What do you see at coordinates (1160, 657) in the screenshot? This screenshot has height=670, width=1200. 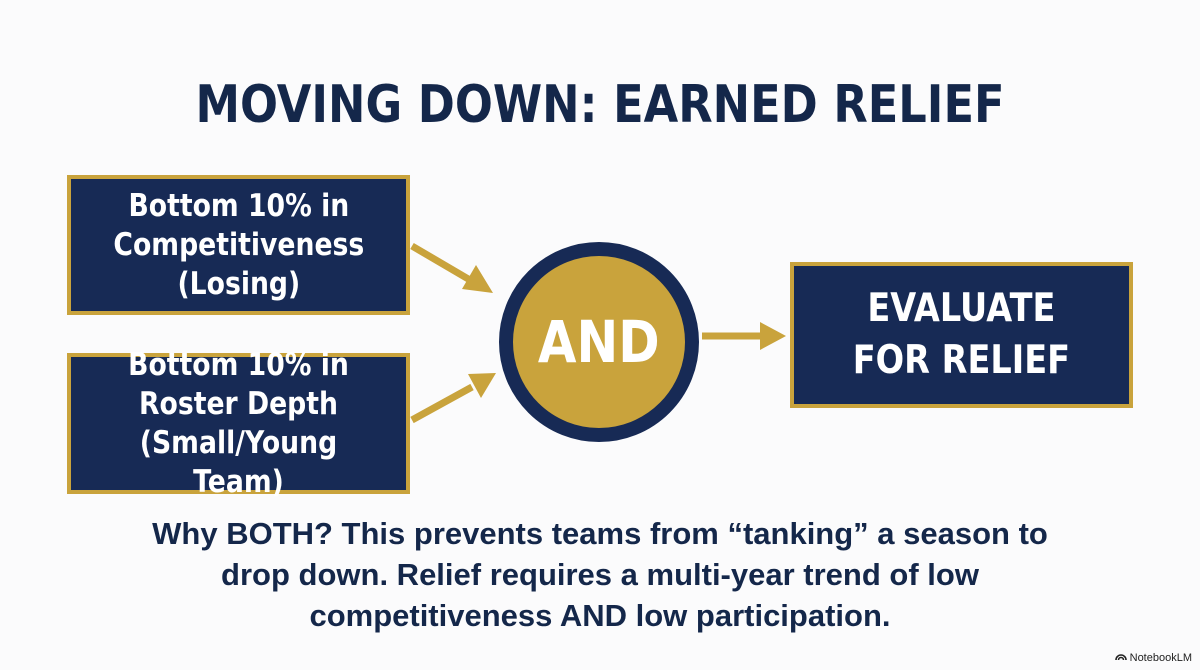 I see `brand-label: NotebookLM` at bounding box center [1160, 657].